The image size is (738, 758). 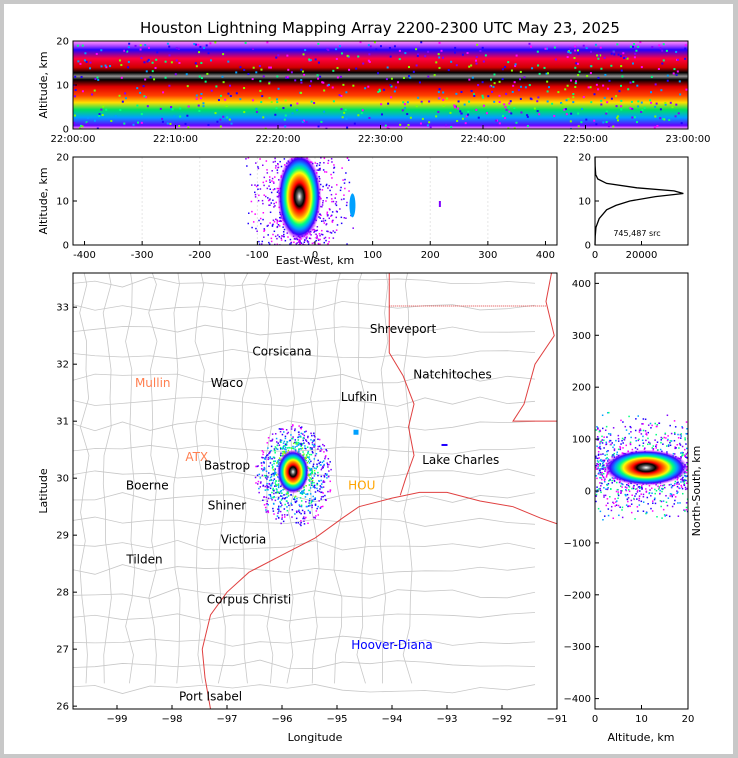 I want to click on lat-tick-label: 26, so click(x=62, y=707).